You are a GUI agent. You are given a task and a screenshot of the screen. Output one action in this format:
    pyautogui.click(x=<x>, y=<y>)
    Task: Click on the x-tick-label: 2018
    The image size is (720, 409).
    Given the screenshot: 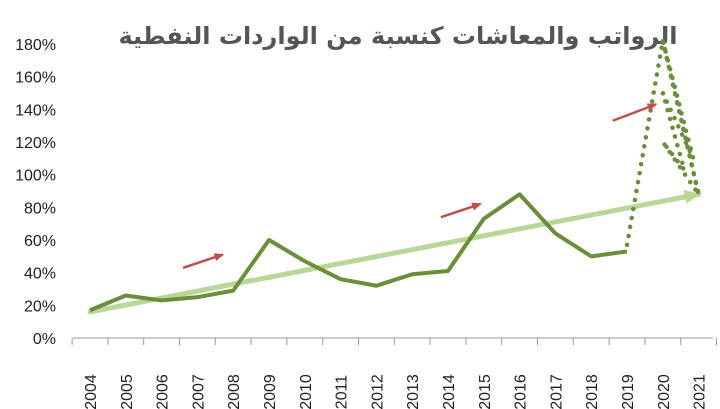 What is the action you would take?
    pyautogui.click(x=592, y=391)
    